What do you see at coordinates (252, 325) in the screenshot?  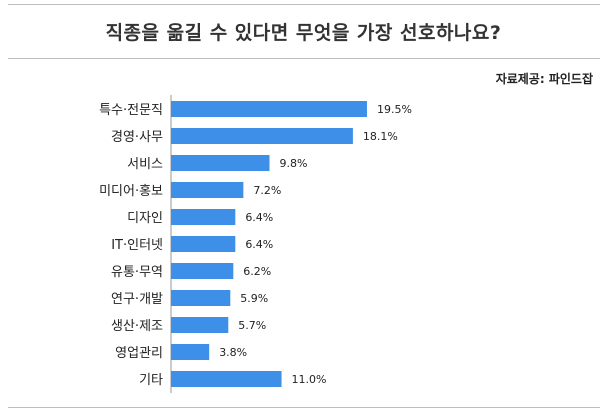 I see `value-label: 5.7%` at bounding box center [252, 325].